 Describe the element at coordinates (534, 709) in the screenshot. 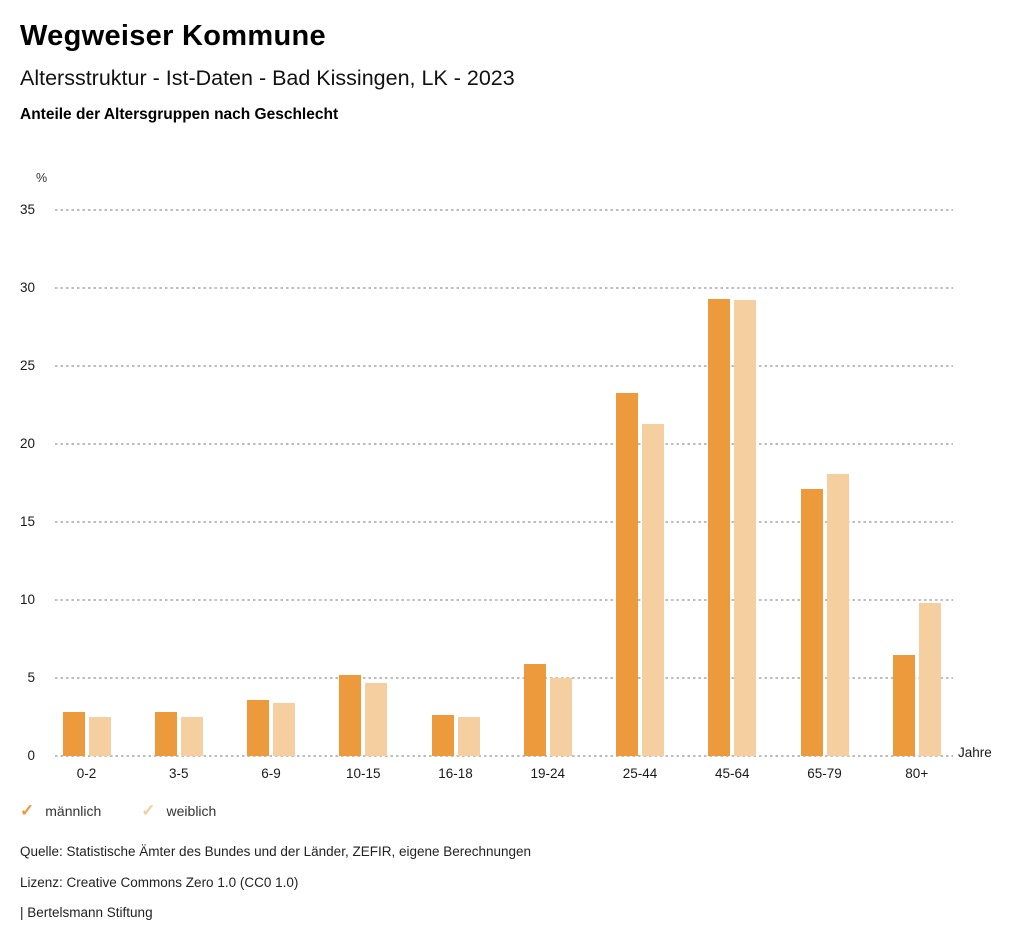

I see `bar-männlich-19-24` at that location.